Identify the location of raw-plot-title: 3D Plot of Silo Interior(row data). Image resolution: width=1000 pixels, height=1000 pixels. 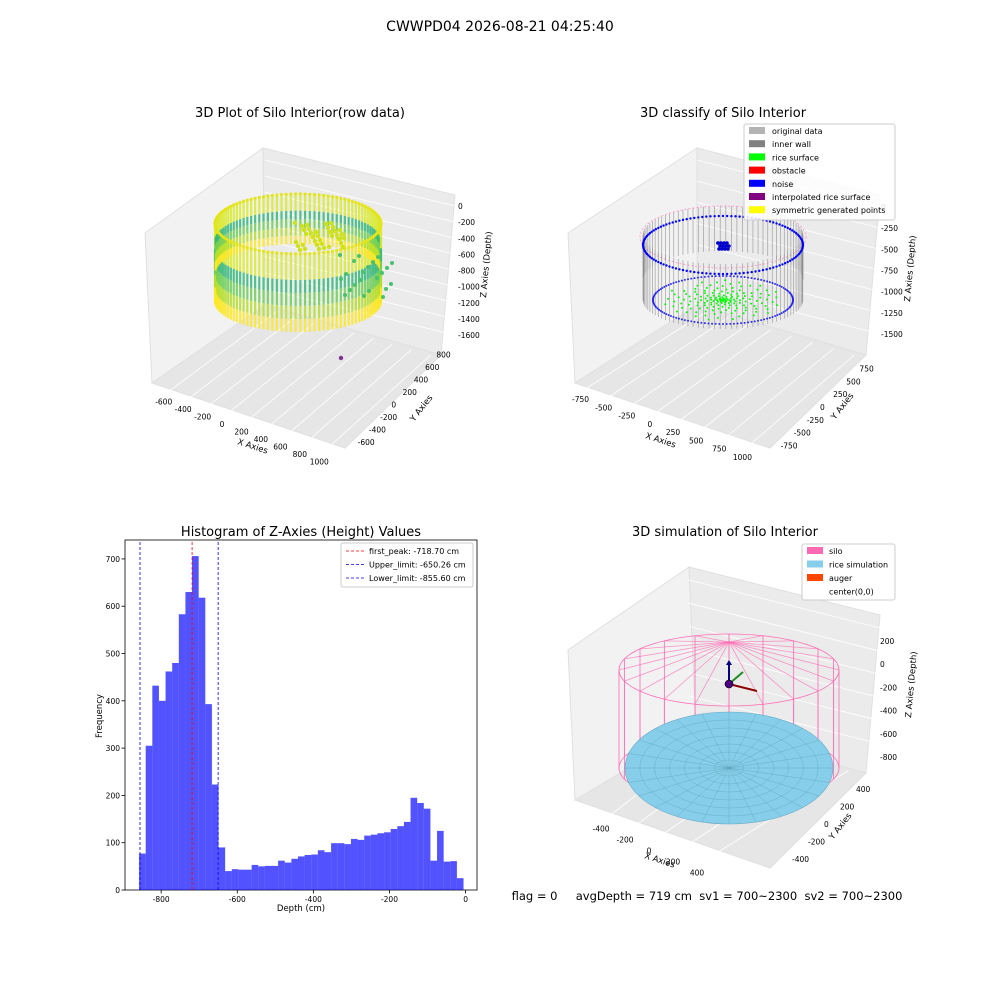
(300, 113).